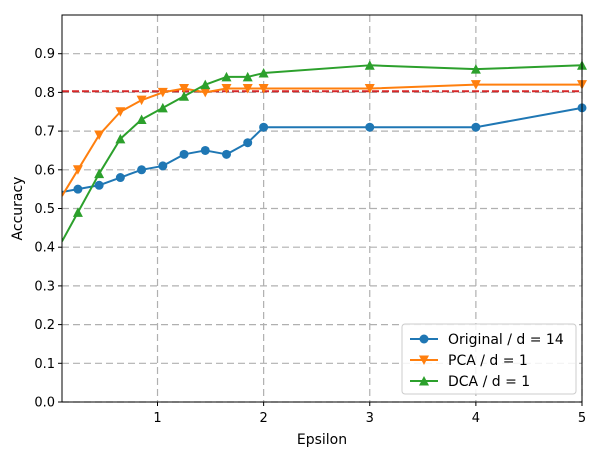  I want to click on legend-item: DCA / d = 1, so click(470, 382).